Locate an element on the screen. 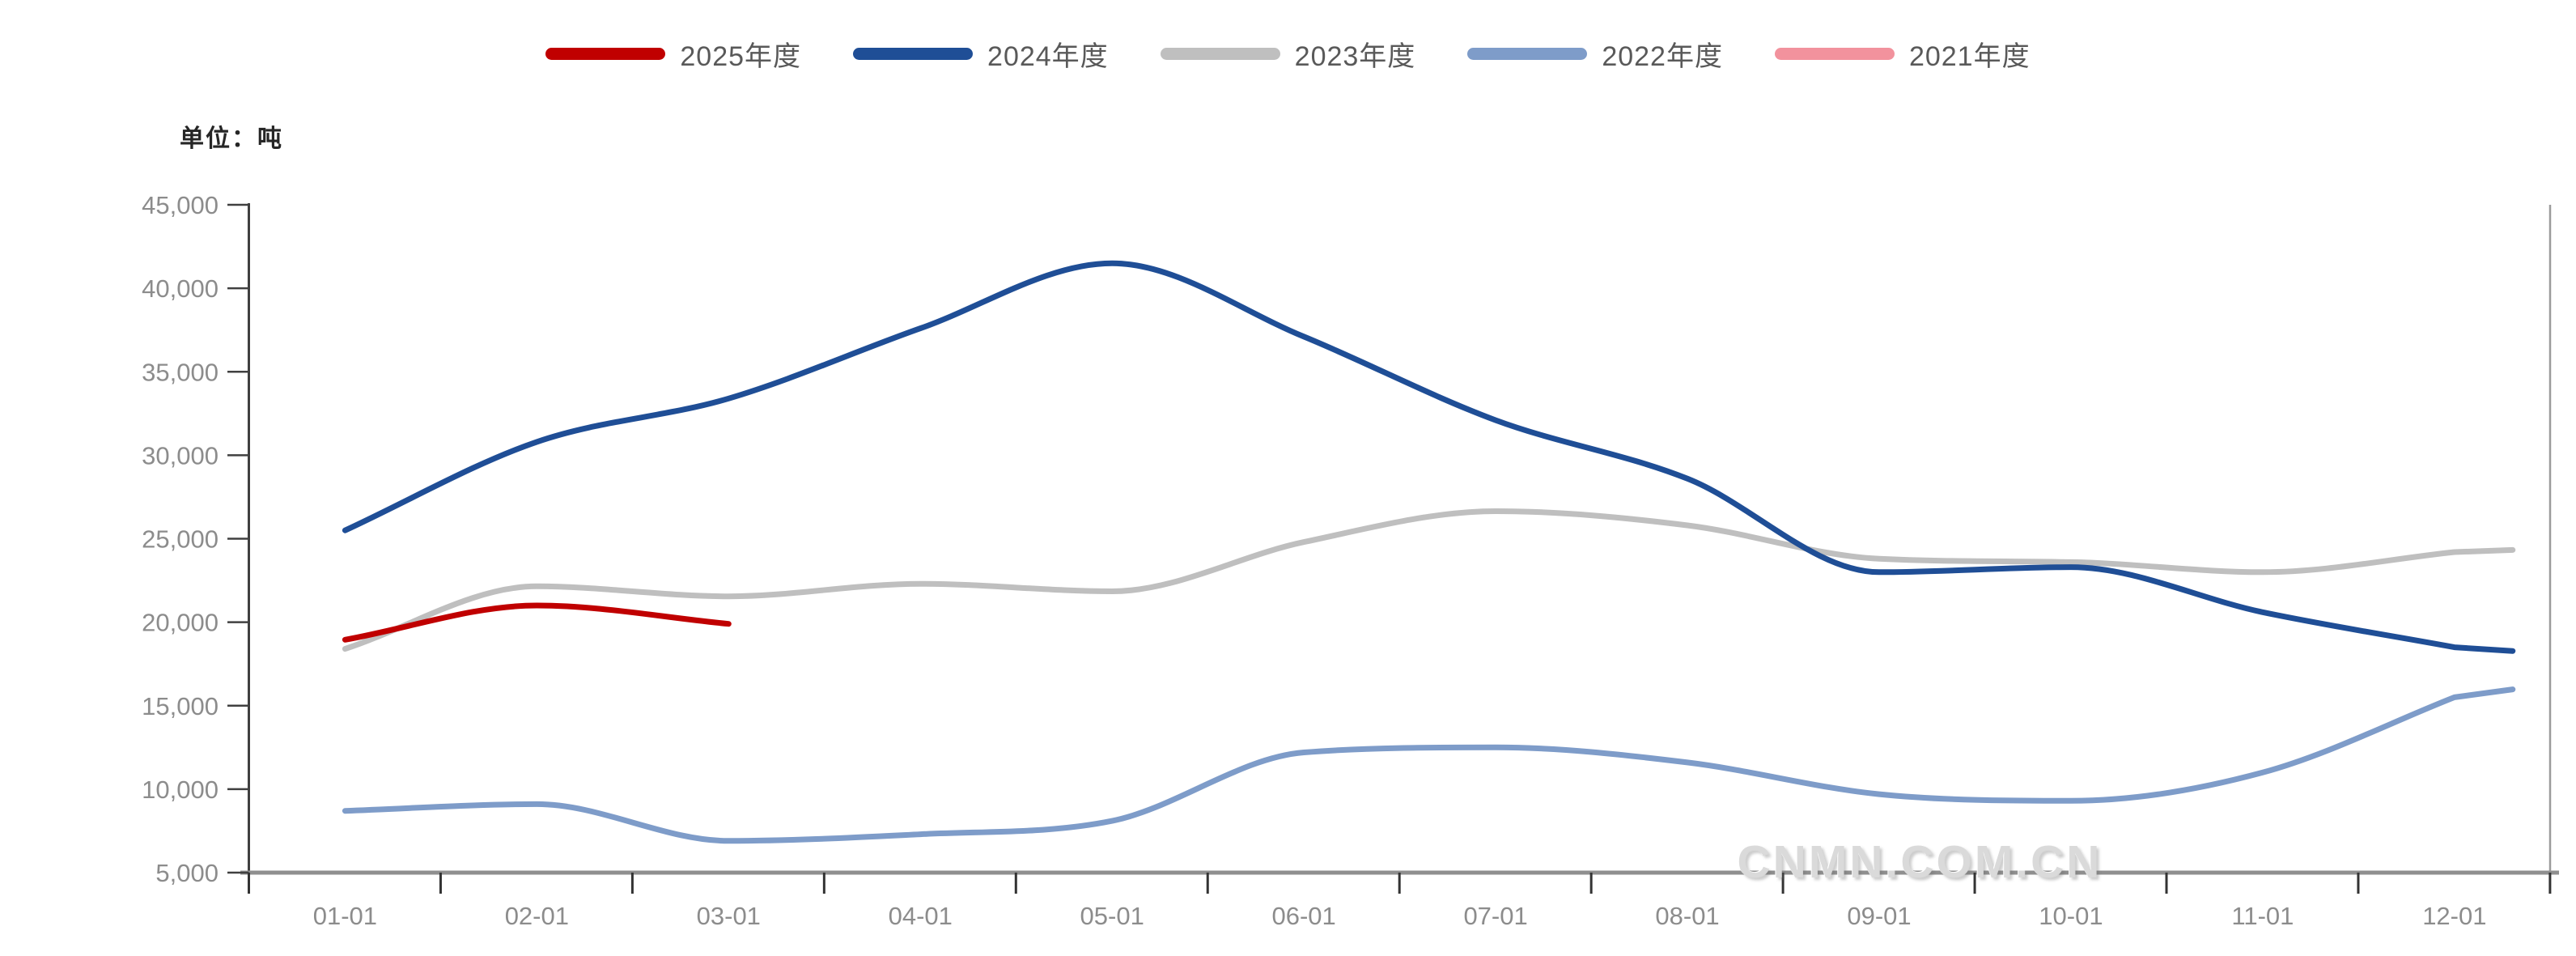 The image size is (2576, 956). x-tick-label: 03-01 is located at coordinates (729, 916).